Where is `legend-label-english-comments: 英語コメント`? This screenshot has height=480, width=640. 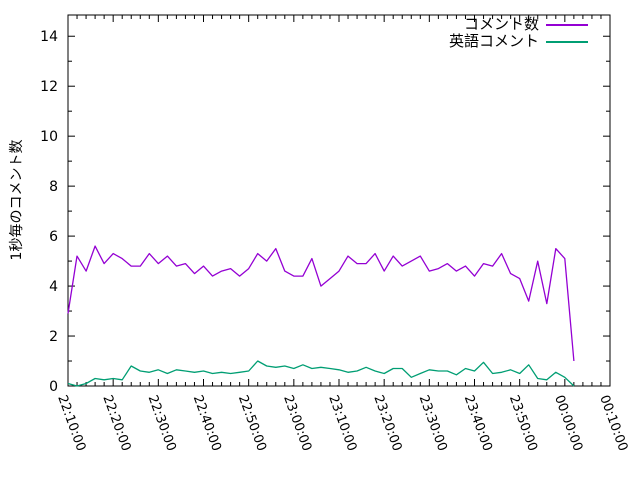 legend-label-english-comments: 英語コメント is located at coordinates (493, 41).